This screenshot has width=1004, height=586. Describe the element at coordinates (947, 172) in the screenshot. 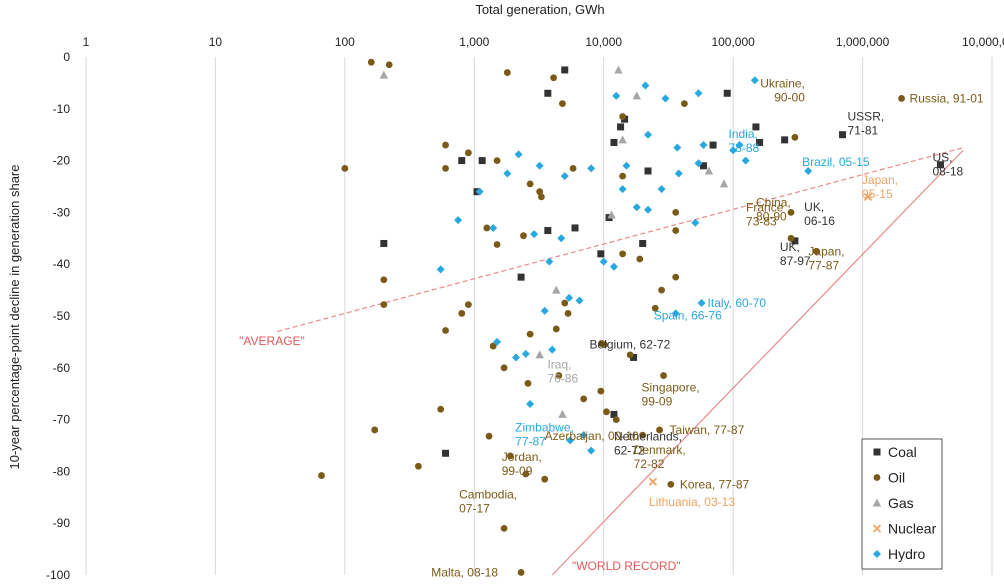

I see `annotation-label: 08-18` at that location.